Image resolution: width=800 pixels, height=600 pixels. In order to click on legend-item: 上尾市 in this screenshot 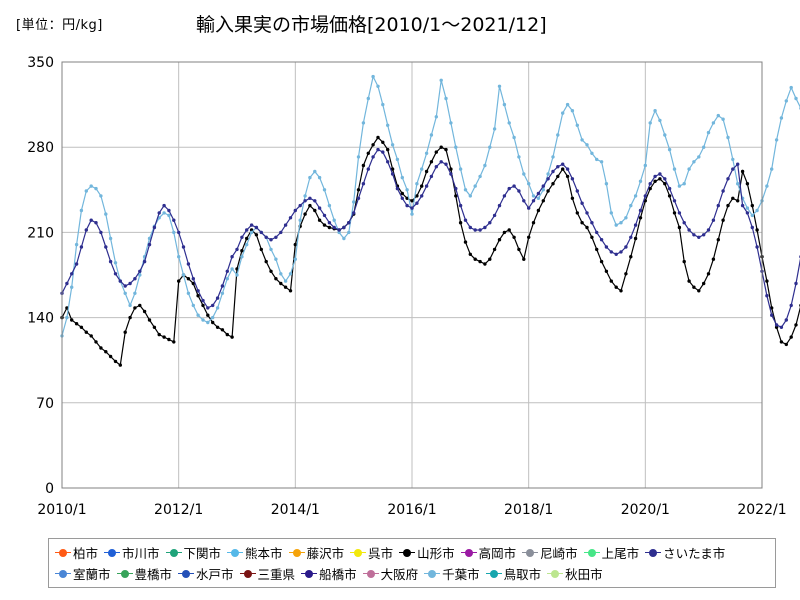, I will do `click(611, 552)`.